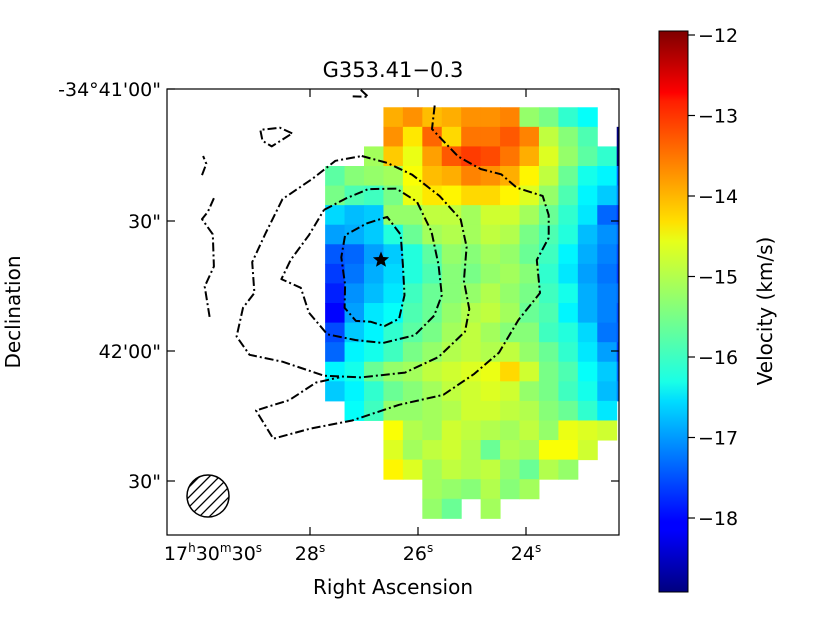  I want to click on chart-title: G353.41−0.3, so click(393, 70).